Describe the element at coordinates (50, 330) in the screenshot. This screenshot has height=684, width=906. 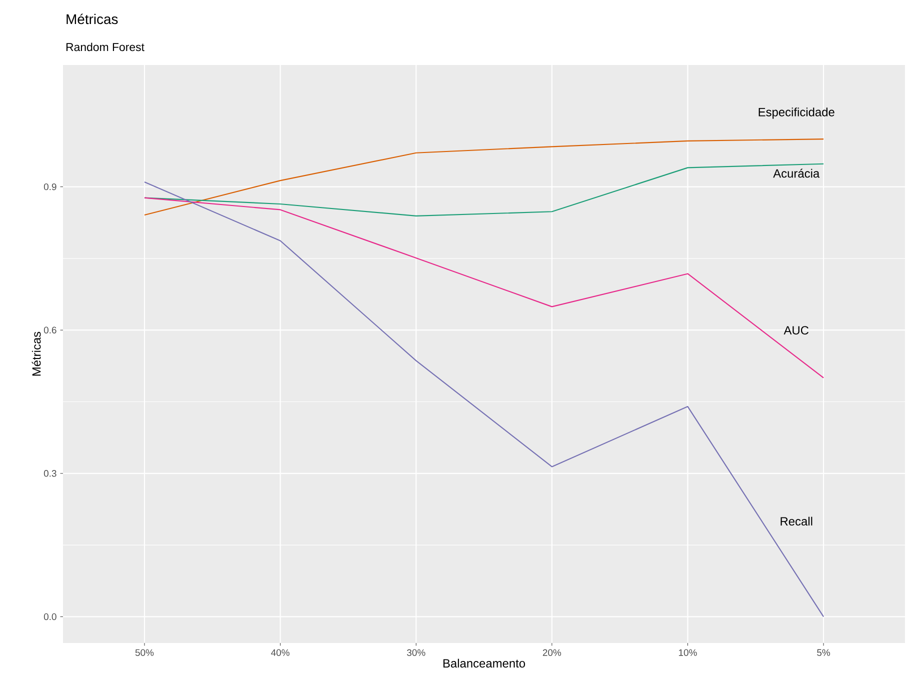
I see `y-tick-label: 0.6` at that location.